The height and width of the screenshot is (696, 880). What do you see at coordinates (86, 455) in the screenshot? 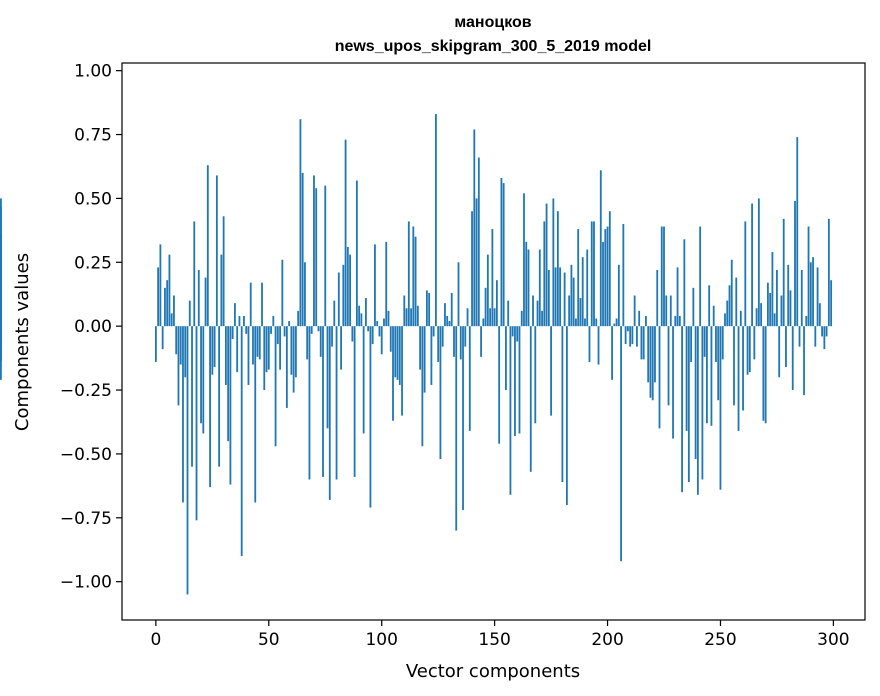
I see `y-tick-label: −0.50` at bounding box center [86, 455].